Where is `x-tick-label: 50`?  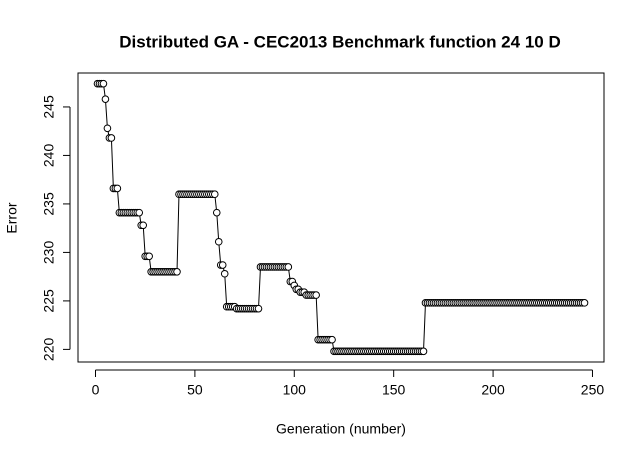
x-tick-label: 50 is located at coordinates (195, 390).